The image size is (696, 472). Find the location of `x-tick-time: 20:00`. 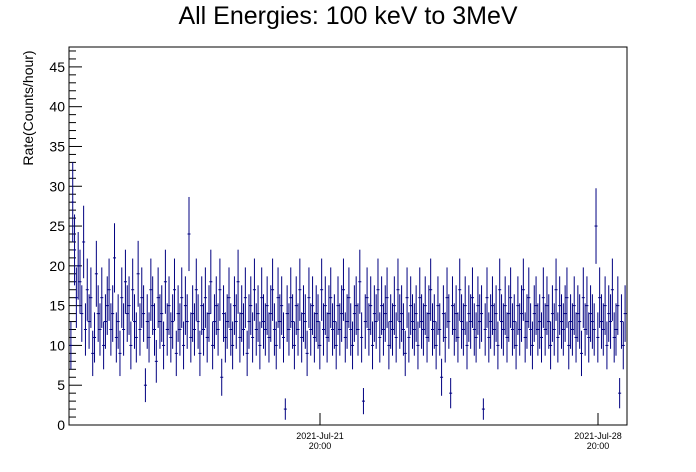

x-tick-time: 20:00 is located at coordinates (598, 446).